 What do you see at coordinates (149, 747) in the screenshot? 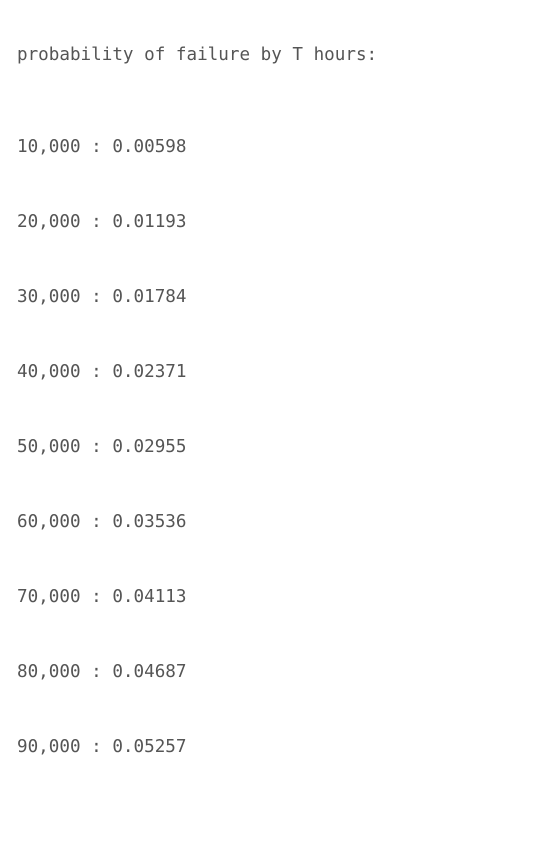
I see `row-probability: 0.05257` at bounding box center [149, 747].